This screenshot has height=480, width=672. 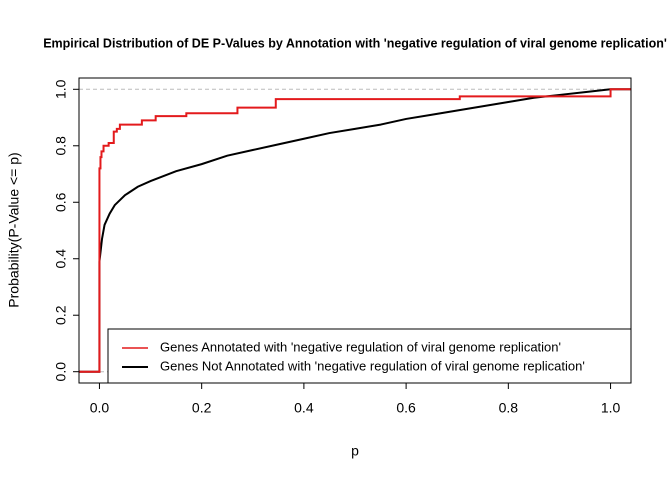 What do you see at coordinates (61, 146) in the screenshot?
I see `y-tick-label: 0.8` at bounding box center [61, 146].